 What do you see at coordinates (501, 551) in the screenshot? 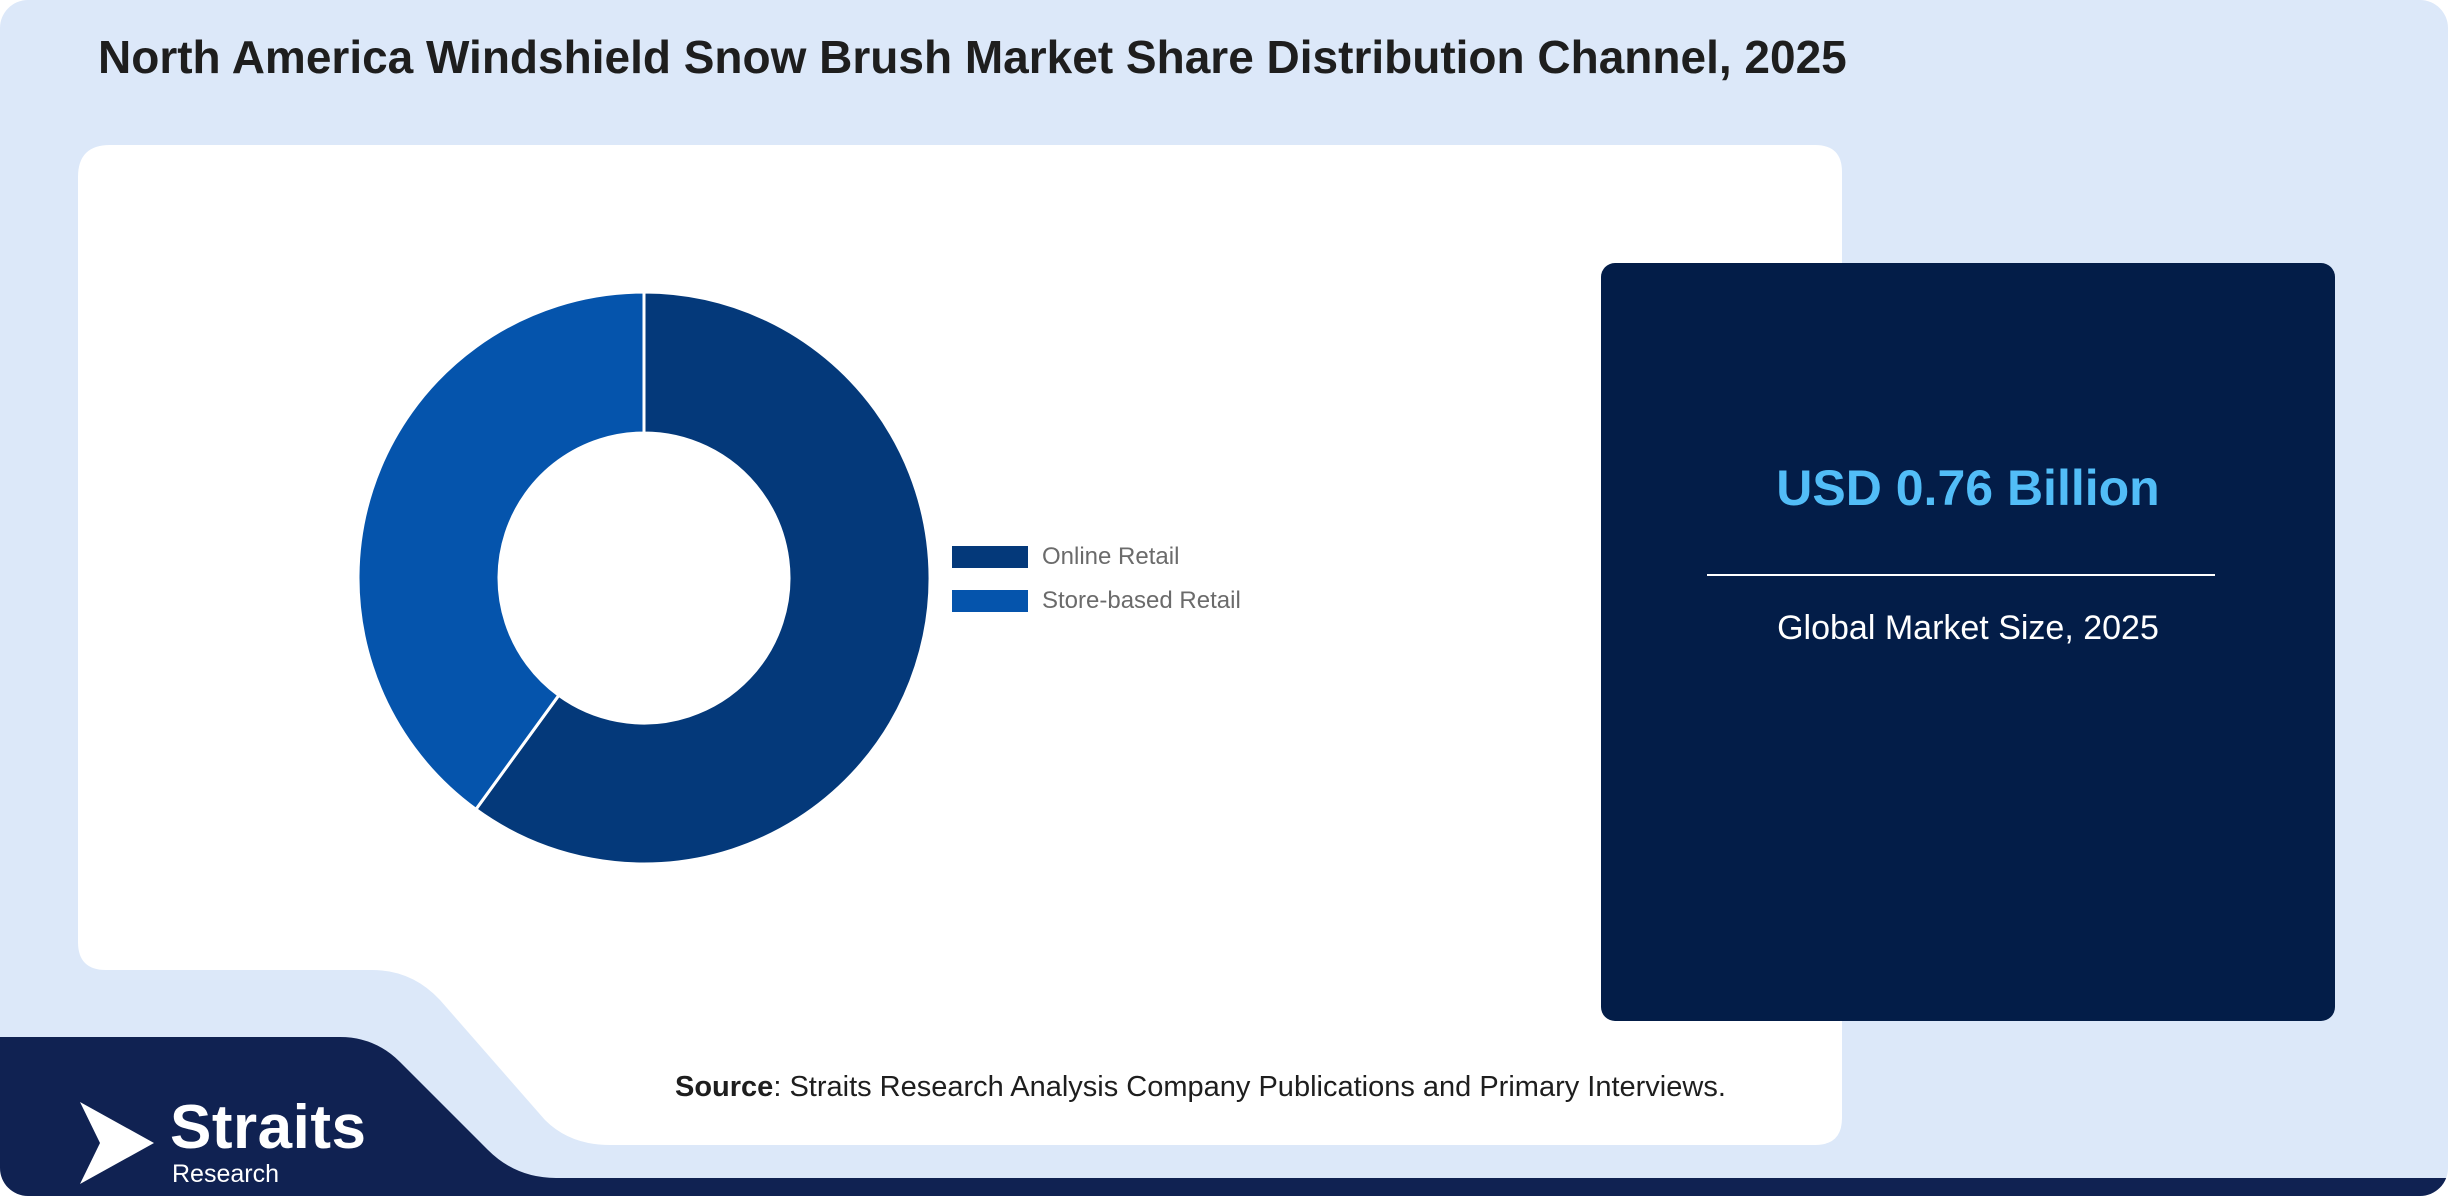
I see `donut-slice-store-based-retail` at bounding box center [501, 551].